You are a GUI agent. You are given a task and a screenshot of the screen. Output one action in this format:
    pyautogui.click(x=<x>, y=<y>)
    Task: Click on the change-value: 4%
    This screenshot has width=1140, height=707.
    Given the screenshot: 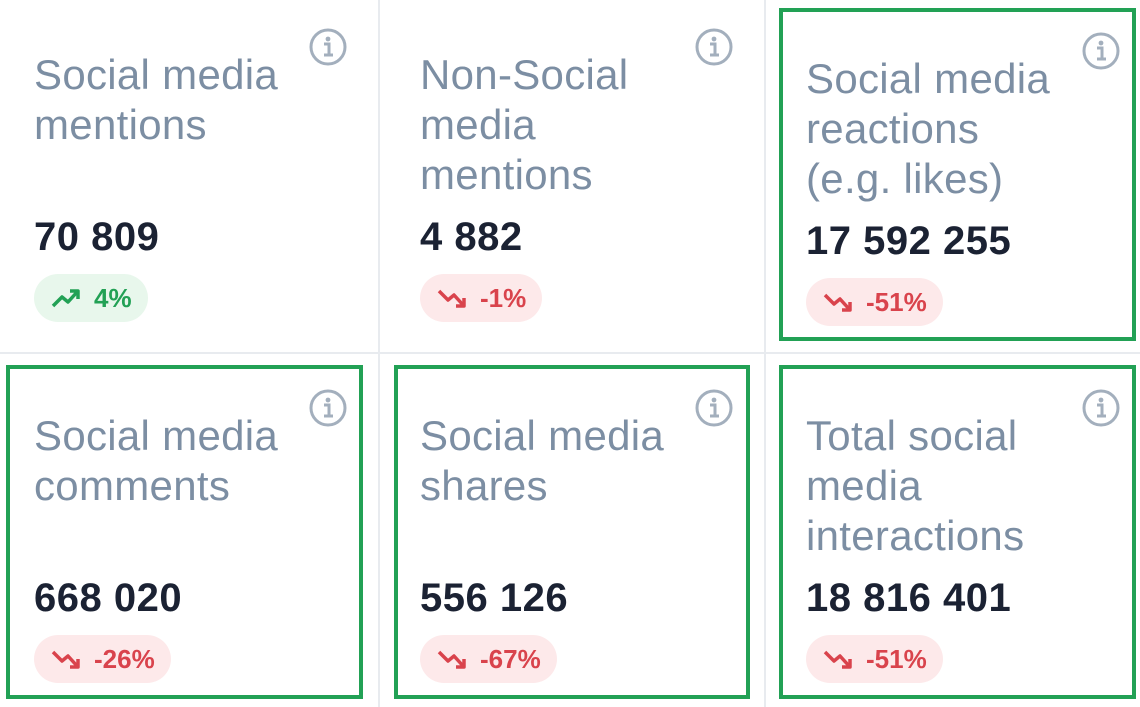 What is the action you would take?
    pyautogui.click(x=113, y=297)
    